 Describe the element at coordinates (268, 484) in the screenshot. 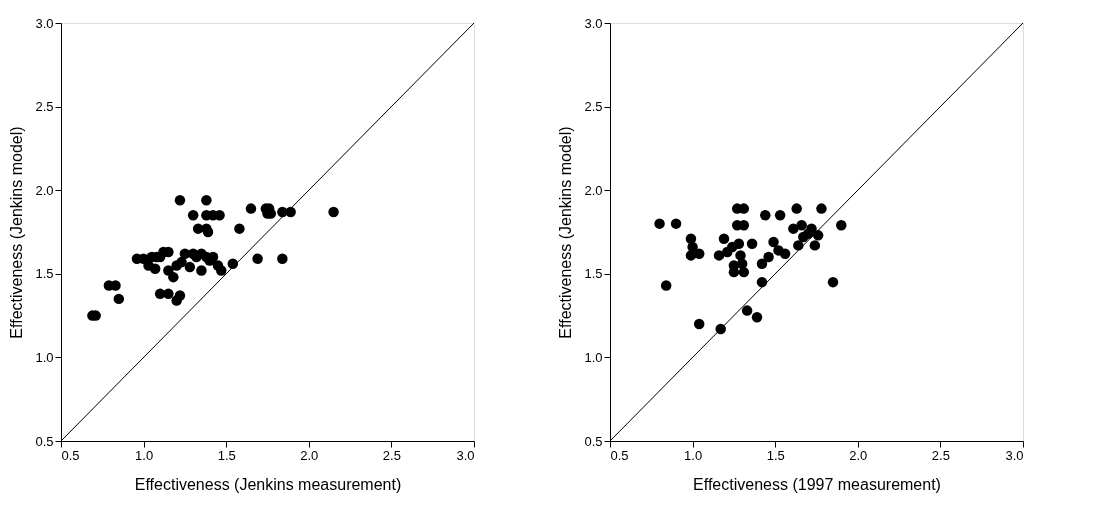

I see `x-axis-title: Effectiveness (Jenkins measurement)` at that location.